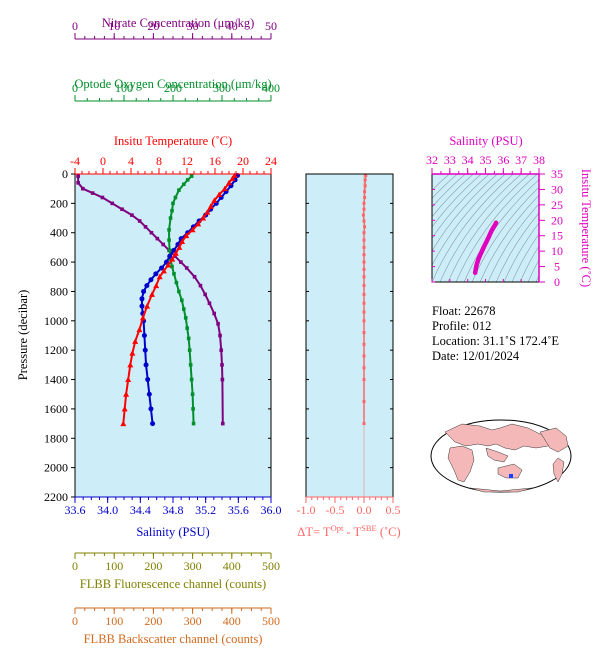 Image resolution: width=609 pixels, height=663 pixels. Describe the element at coordinates (59, 233) in the screenshot. I see `pressure-tick-label: 400` at that location.